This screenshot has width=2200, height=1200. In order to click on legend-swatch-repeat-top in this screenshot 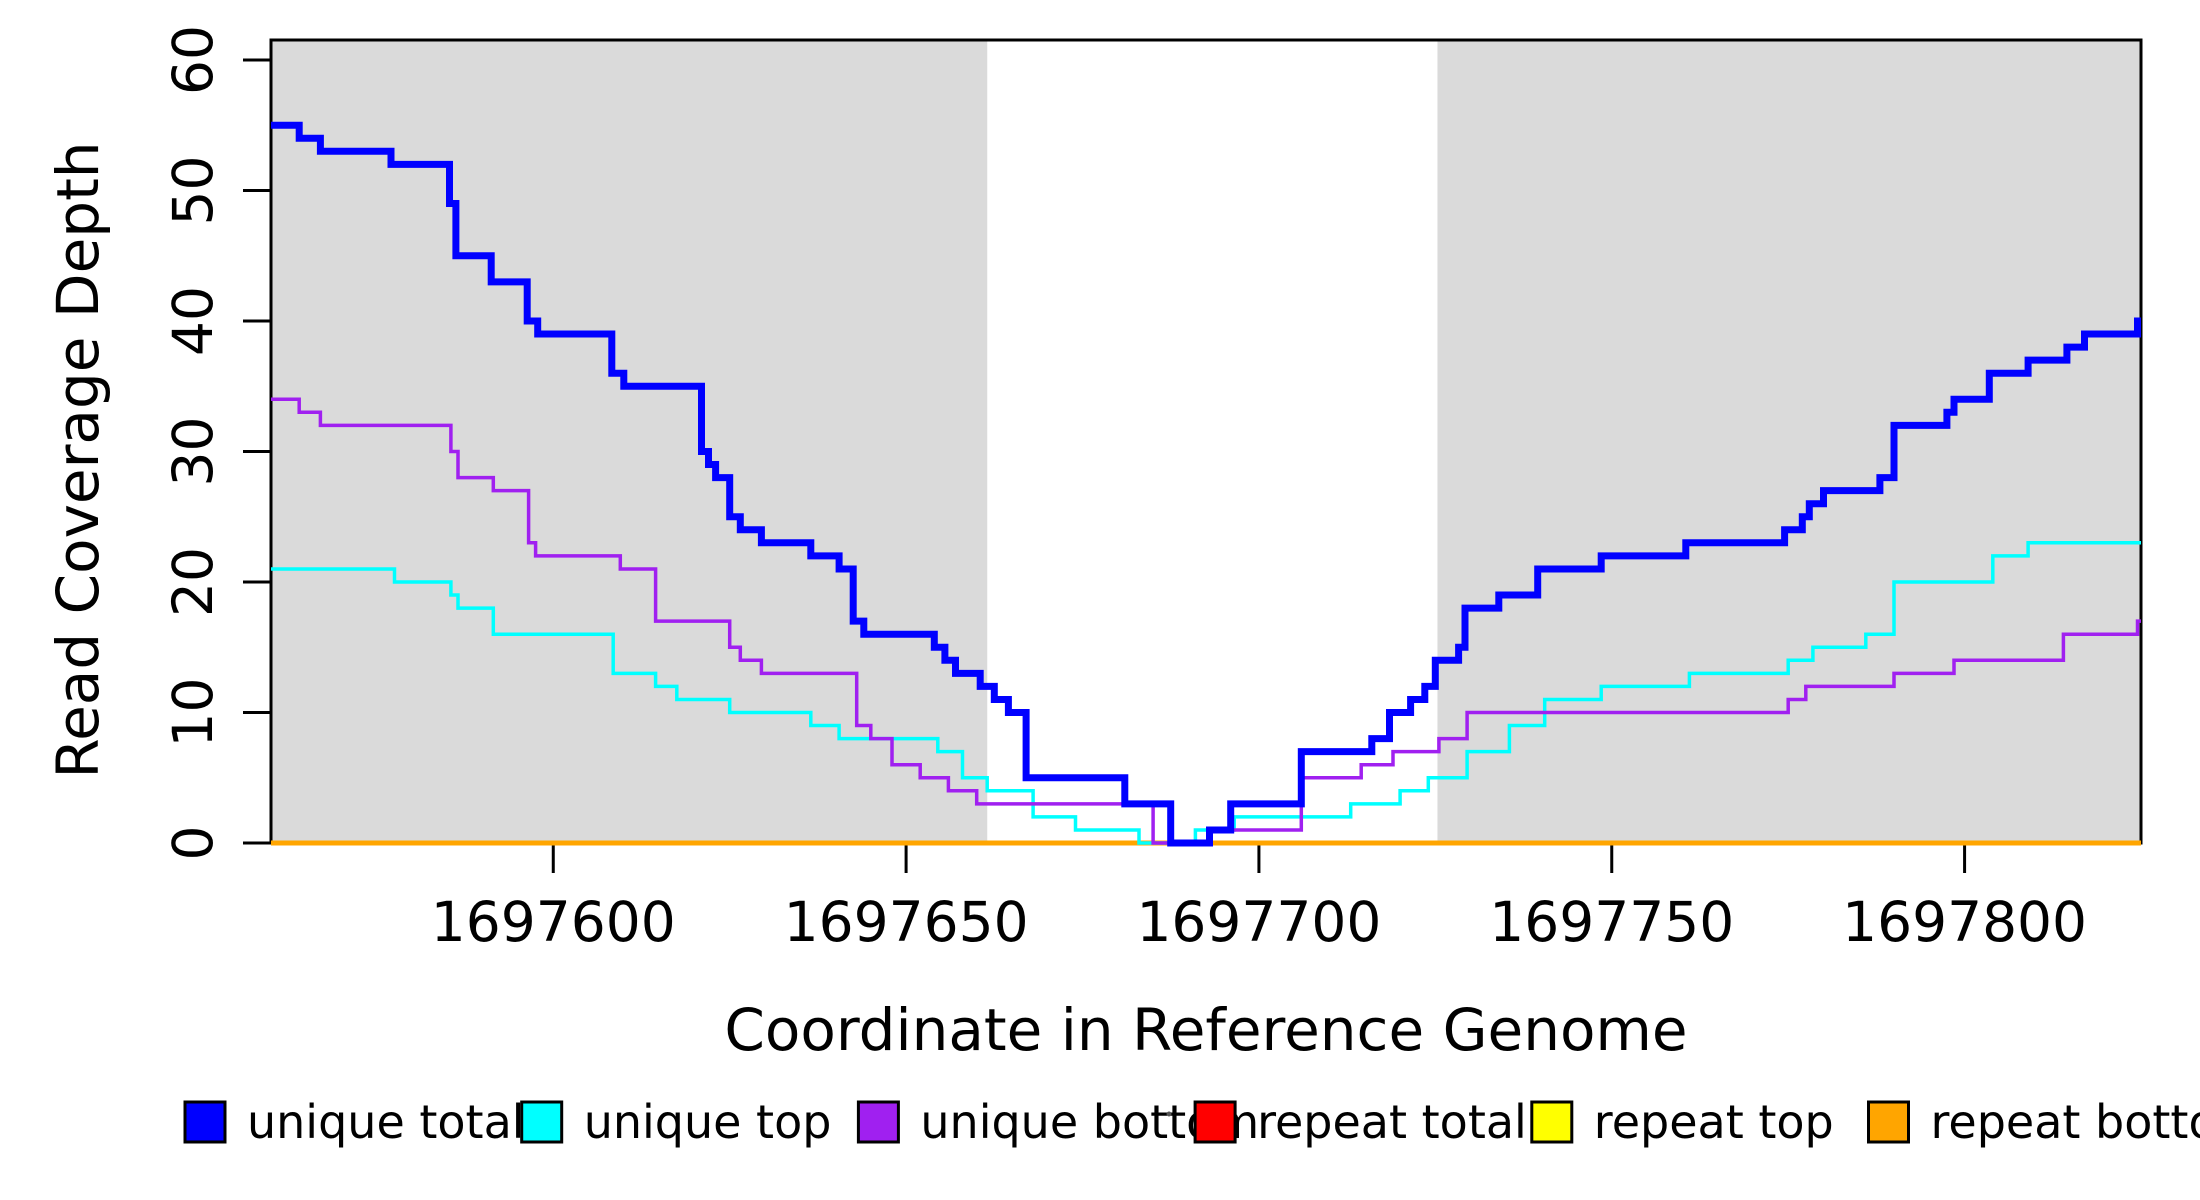, I will do `click(1552, 1122)`.